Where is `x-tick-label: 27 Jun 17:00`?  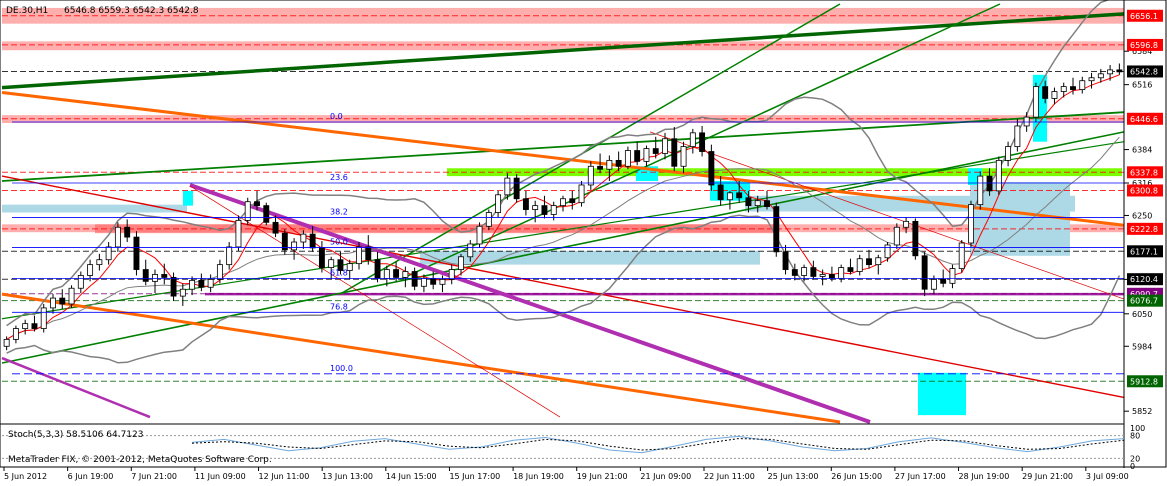
x-tick-label: 27 Jun 17:00 is located at coordinates (920, 476).